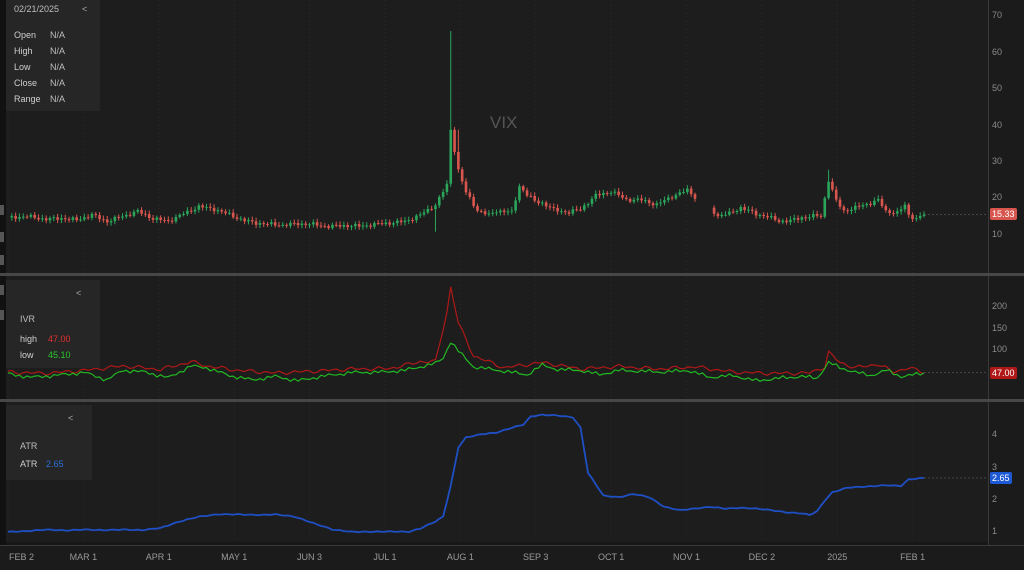 The width and height of the screenshot is (1024, 570). Describe the element at coordinates (997, 124) in the screenshot. I see `y-tick-label: 40` at that location.